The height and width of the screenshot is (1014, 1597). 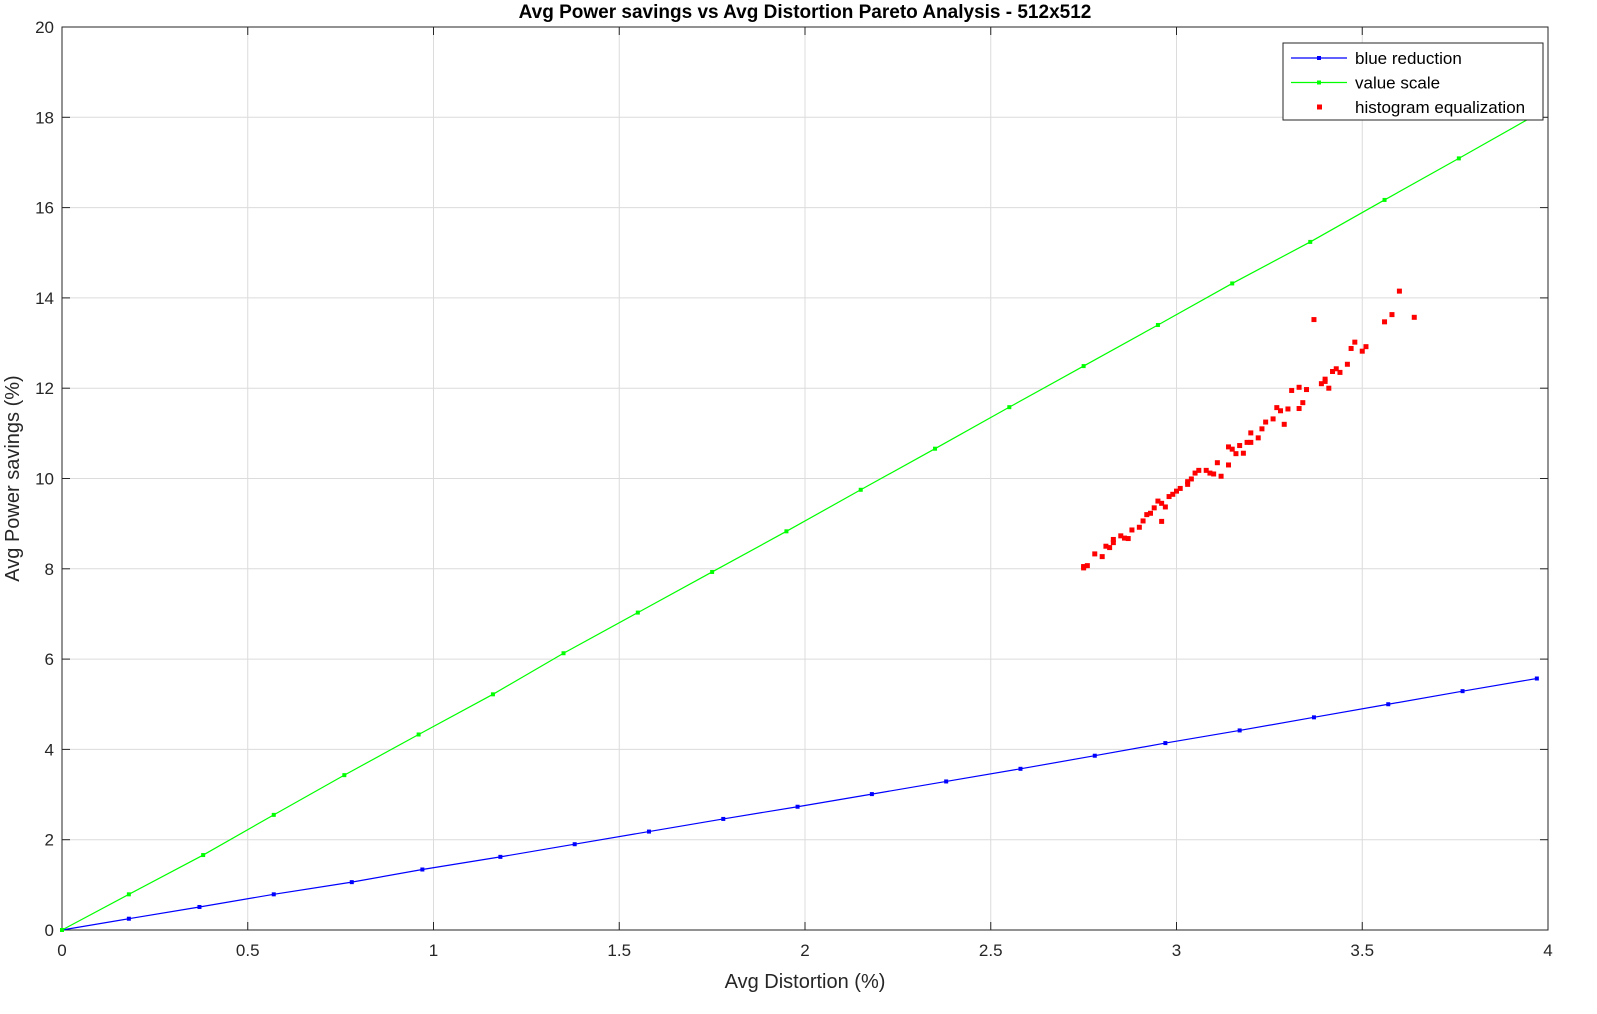 I want to click on y-tick-label: 16, so click(x=44, y=208).